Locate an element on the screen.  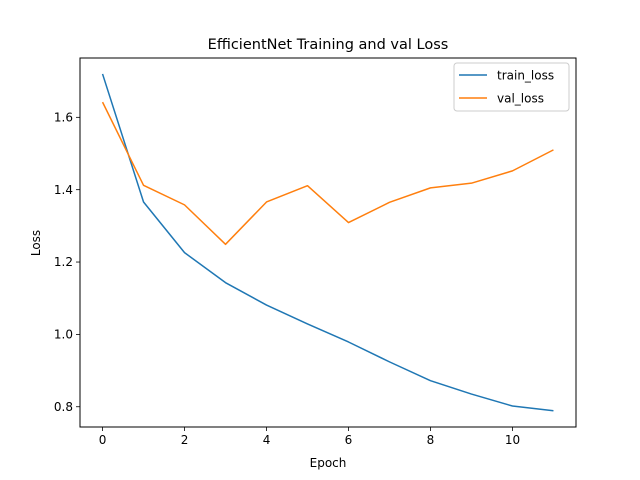
legend-label-train-loss: train_loss is located at coordinates (525, 76).